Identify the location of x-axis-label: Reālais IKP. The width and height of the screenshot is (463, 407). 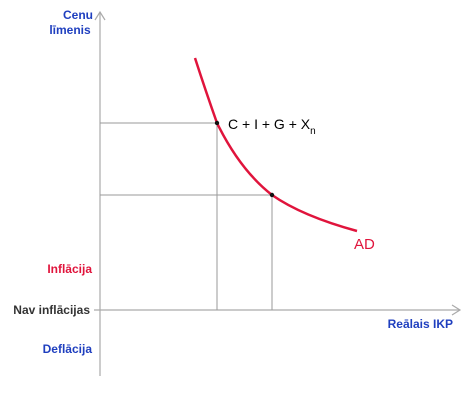
(420, 324).